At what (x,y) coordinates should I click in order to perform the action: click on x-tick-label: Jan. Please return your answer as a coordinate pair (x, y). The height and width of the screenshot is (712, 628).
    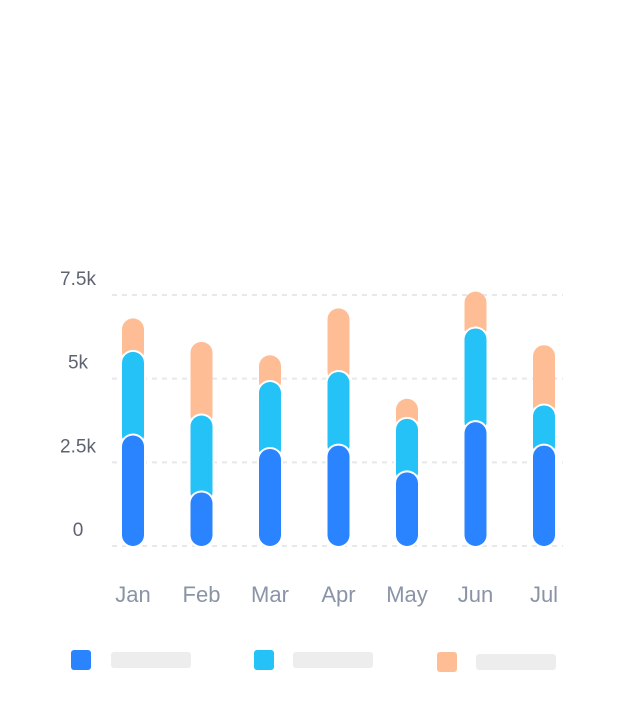
    Looking at the image, I should click on (132, 594).